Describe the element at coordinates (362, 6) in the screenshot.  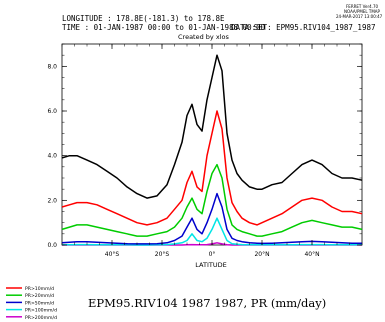
I see `corner-stamp-1: FERRET Ver4.70` at that location.